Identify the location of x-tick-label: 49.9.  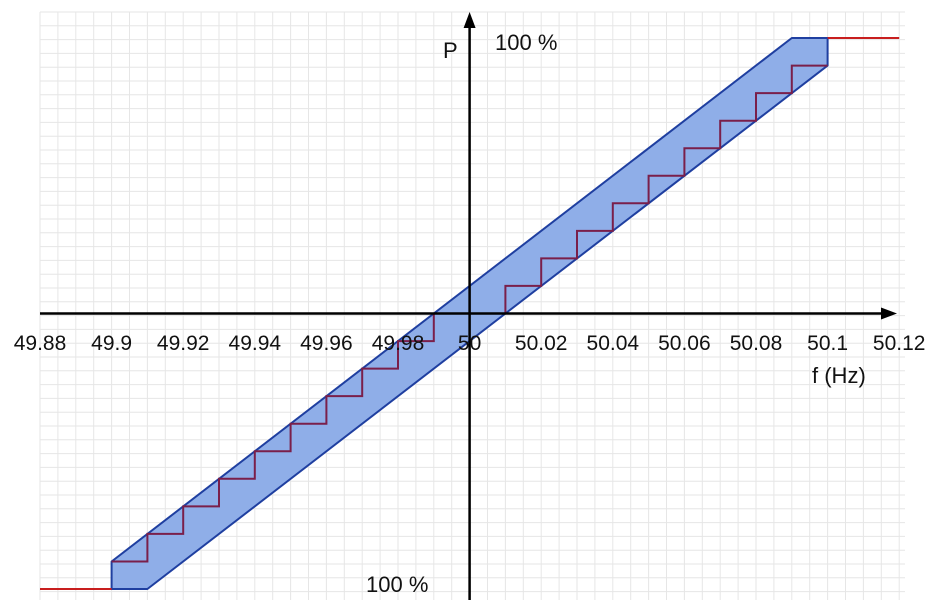
(111, 343).